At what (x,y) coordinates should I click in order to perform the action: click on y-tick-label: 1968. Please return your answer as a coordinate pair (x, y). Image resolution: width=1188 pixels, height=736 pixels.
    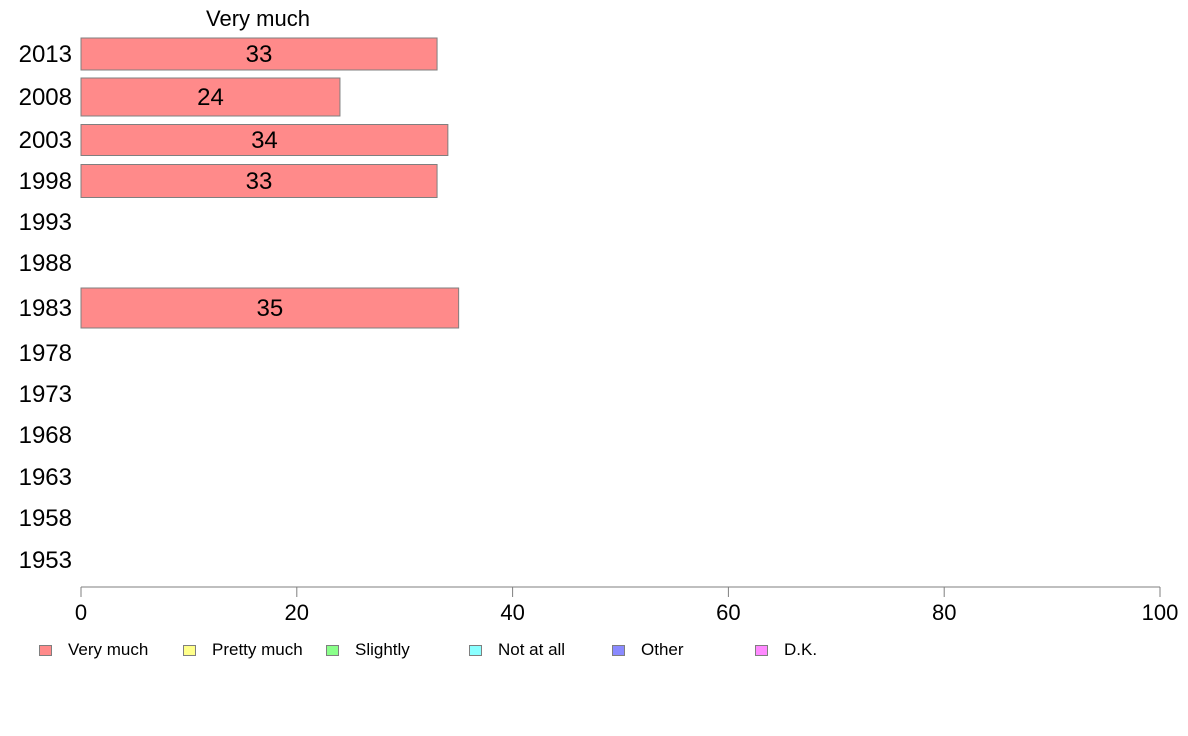
    Looking at the image, I should click on (45, 435).